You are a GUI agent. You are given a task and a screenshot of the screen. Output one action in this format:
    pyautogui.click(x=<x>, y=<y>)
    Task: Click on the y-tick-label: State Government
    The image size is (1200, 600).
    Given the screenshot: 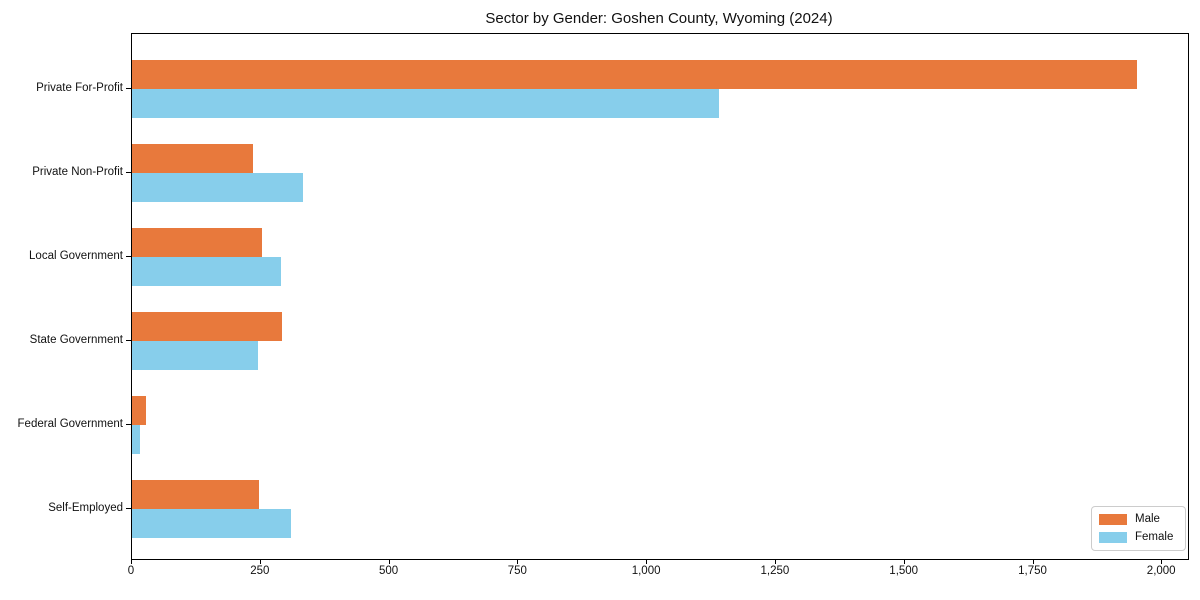 What is the action you would take?
    pyautogui.click(x=76, y=340)
    